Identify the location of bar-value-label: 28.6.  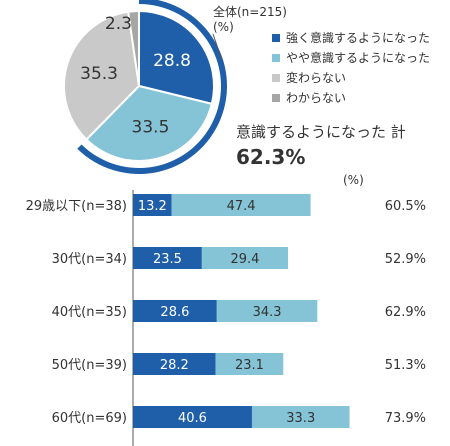
(174, 312).